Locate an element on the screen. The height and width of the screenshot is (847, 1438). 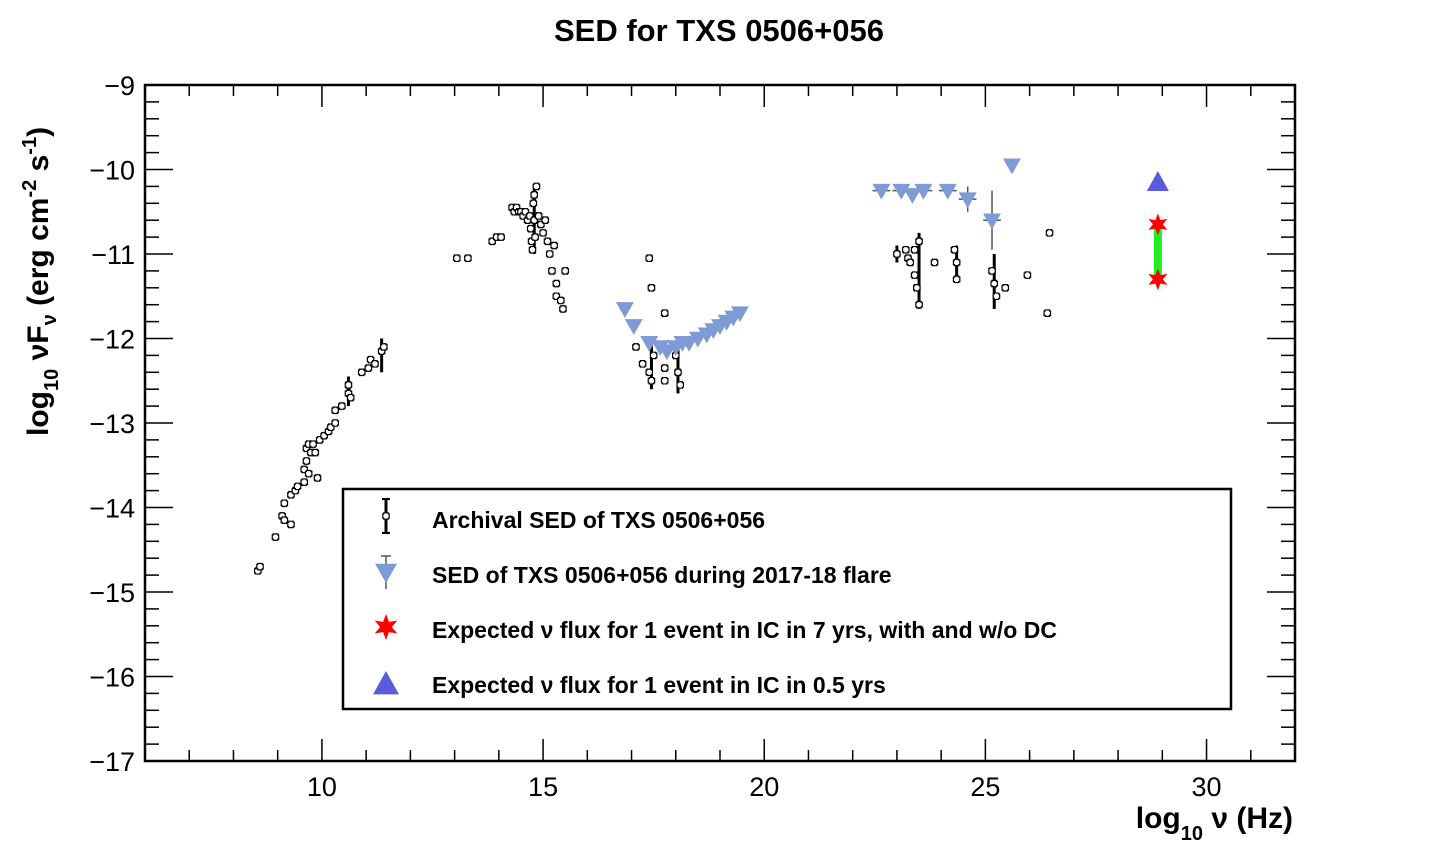
y-axis-title-rest: νF is located at coordinates (38, 346).